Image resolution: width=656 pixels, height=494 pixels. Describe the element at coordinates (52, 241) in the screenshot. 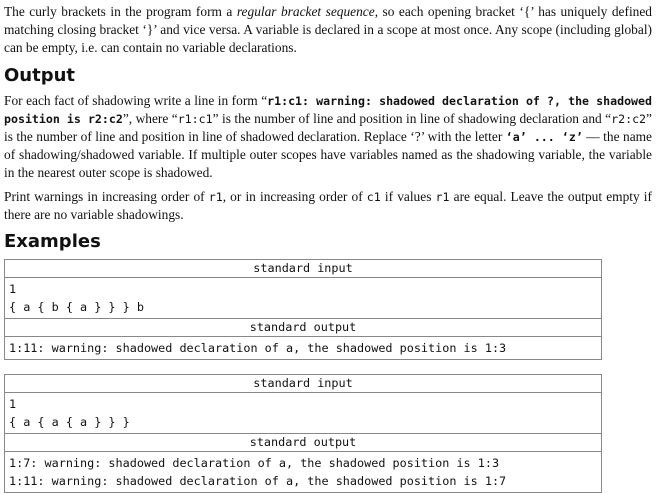

I see `examples-heading: Examples` at that location.